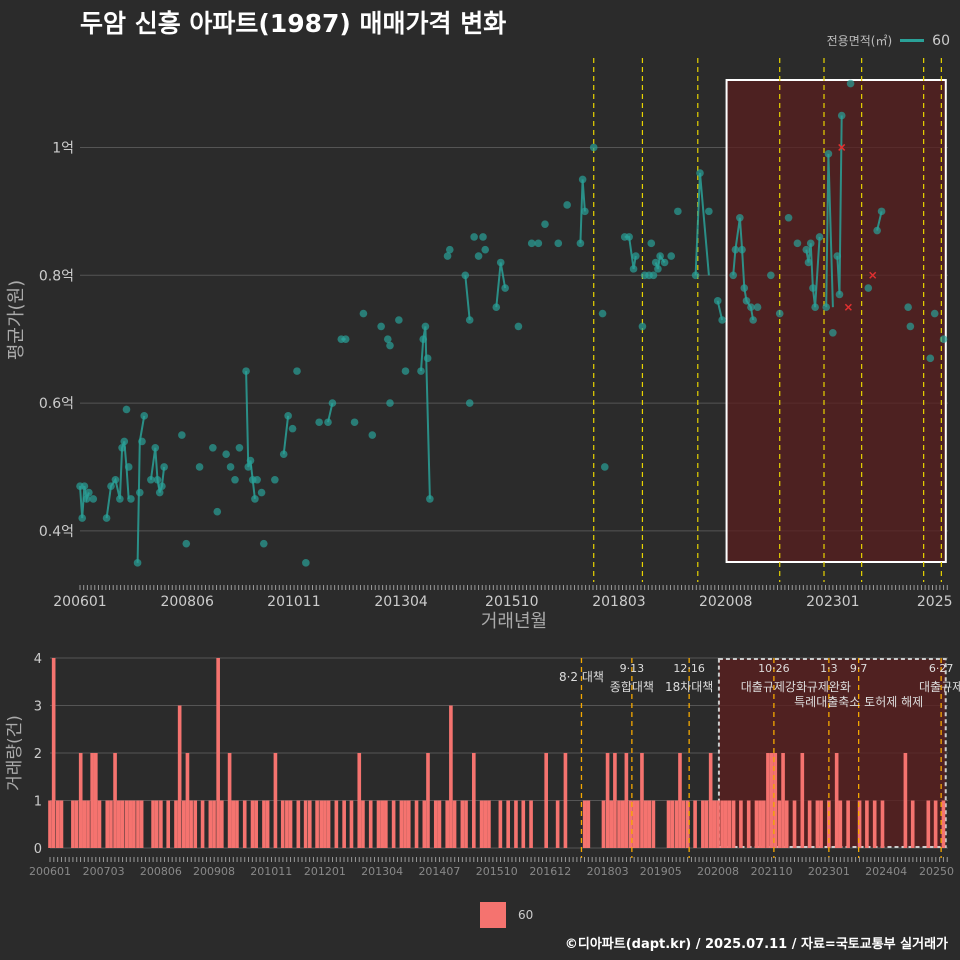  Describe the element at coordinates (63, 148) in the screenshot. I see `y-tick-label: 1억` at that location.